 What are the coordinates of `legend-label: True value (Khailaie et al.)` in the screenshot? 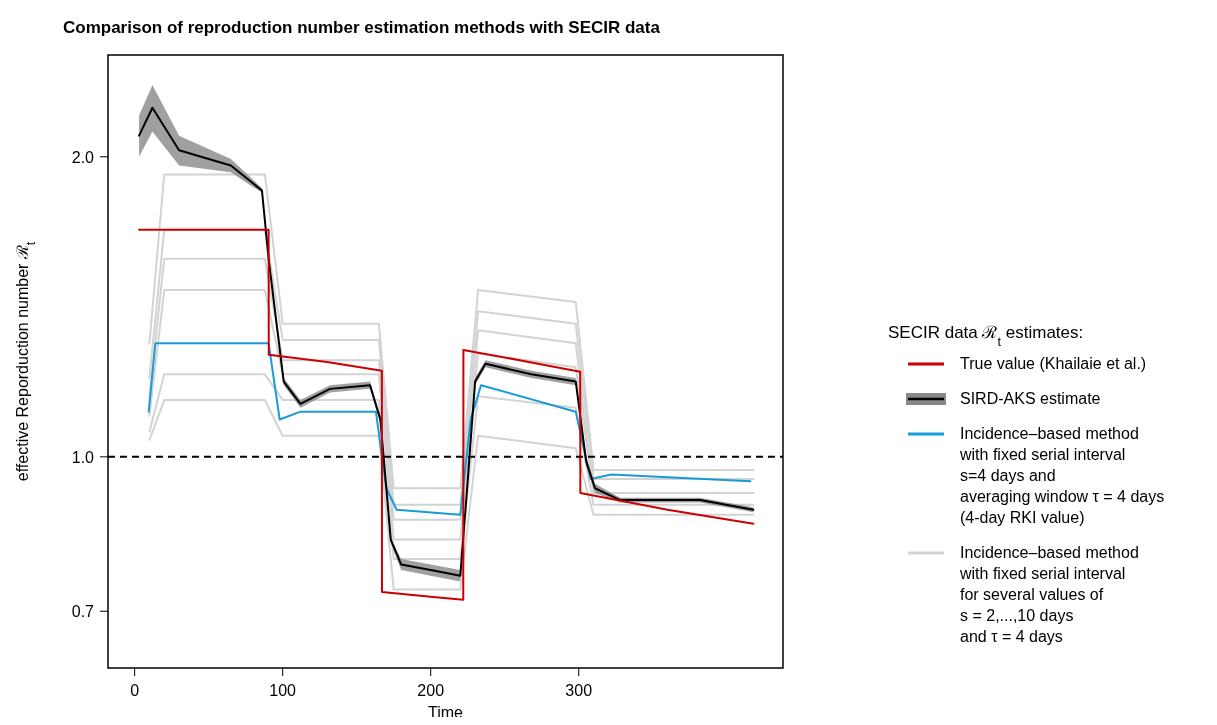 It's located at (1053, 363).